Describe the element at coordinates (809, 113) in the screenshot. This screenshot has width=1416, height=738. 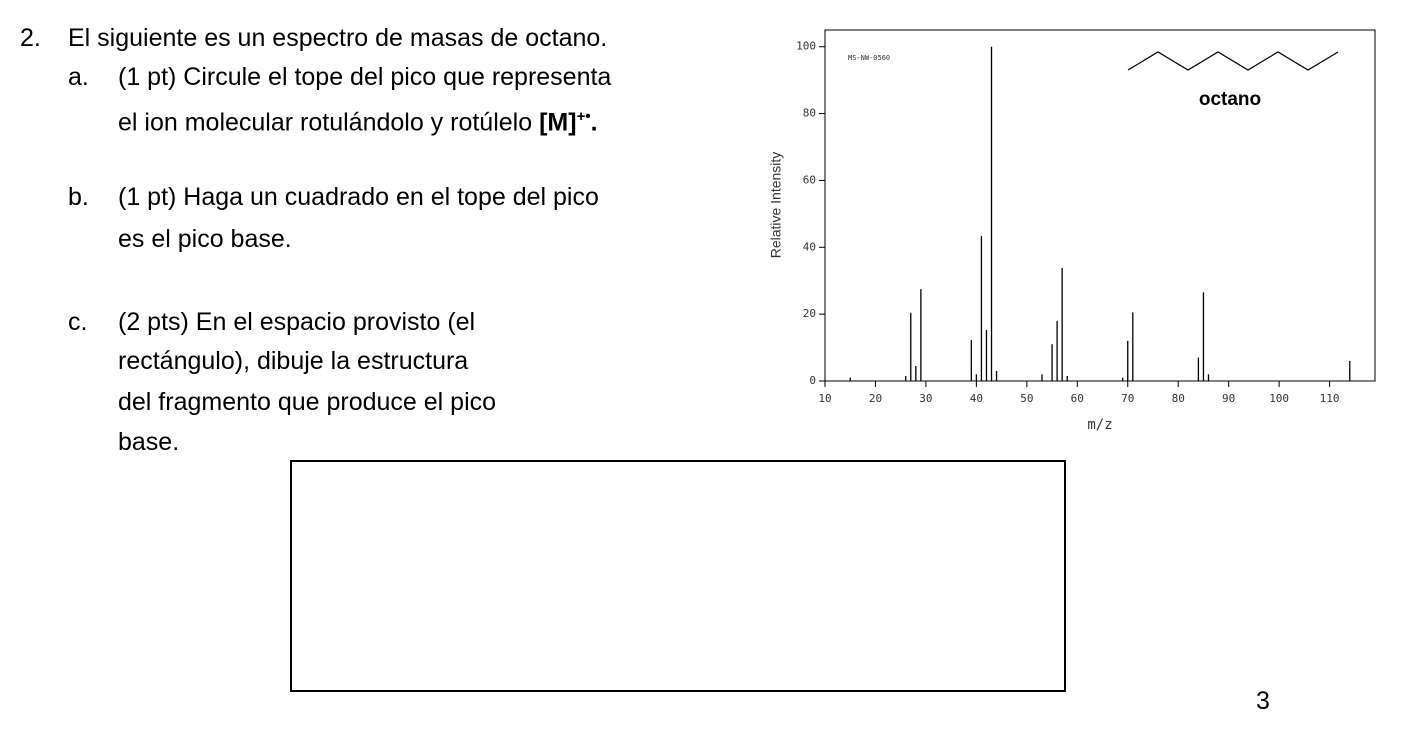
I see `y-tick-label: 80` at that location.